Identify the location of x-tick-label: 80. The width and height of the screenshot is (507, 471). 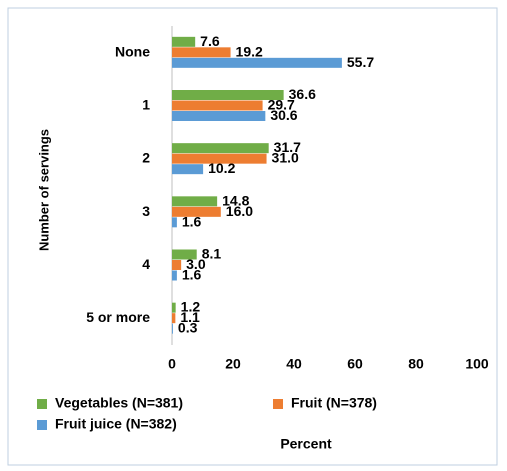
(416, 364).